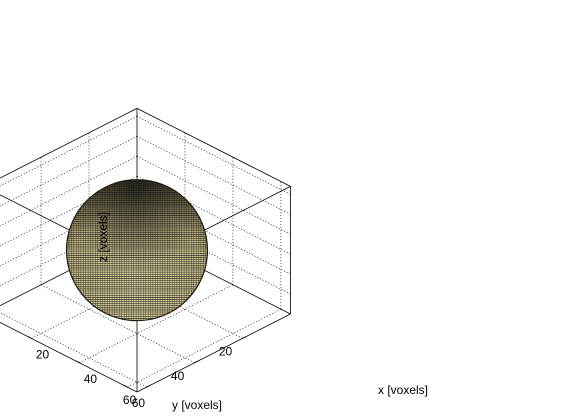  Describe the element at coordinates (43, 354) in the screenshot. I see `x-tick-label: 20` at that location.